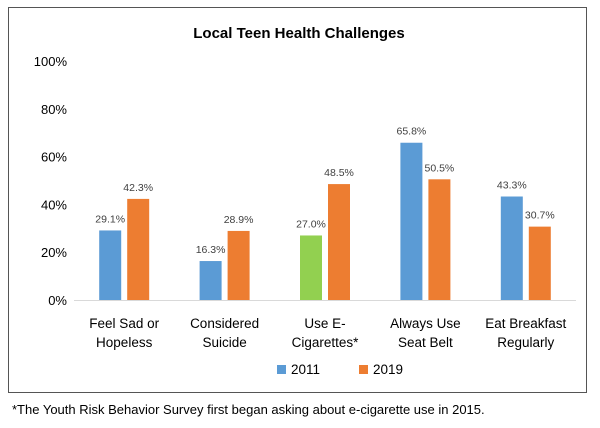  Describe the element at coordinates (54, 109) in the screenshot. I see `y-tick-label: 80%` at that location.